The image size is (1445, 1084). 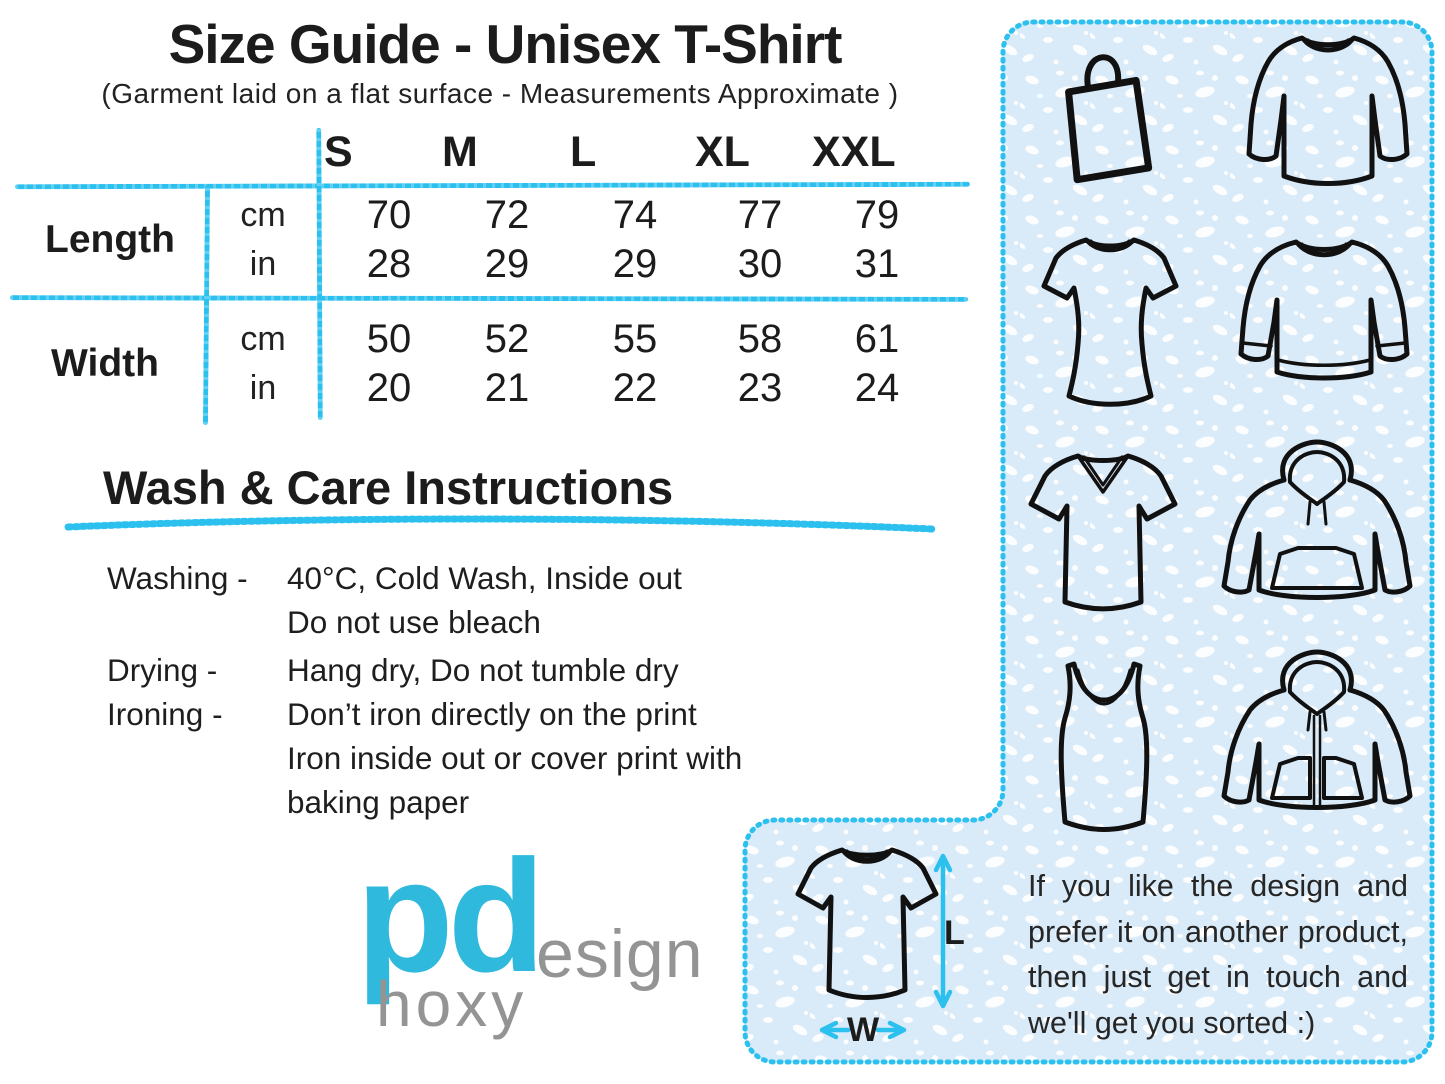 I want to click on care-label-drying: Drying -, so click(x=162, y=670).